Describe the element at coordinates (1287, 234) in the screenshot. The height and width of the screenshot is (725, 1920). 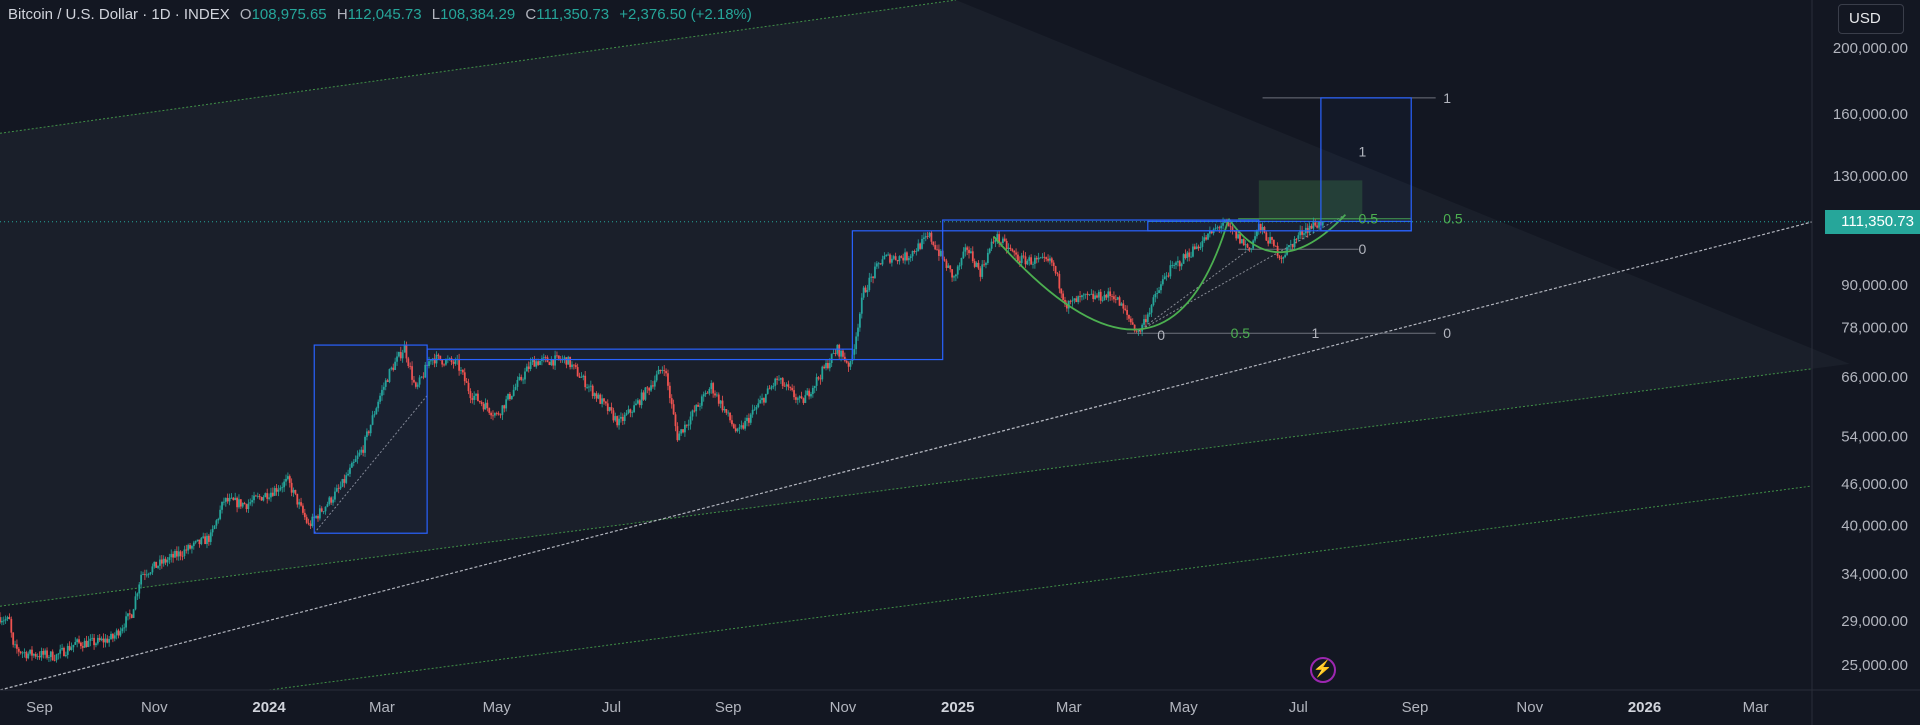
I see `cup-curve` at that location.